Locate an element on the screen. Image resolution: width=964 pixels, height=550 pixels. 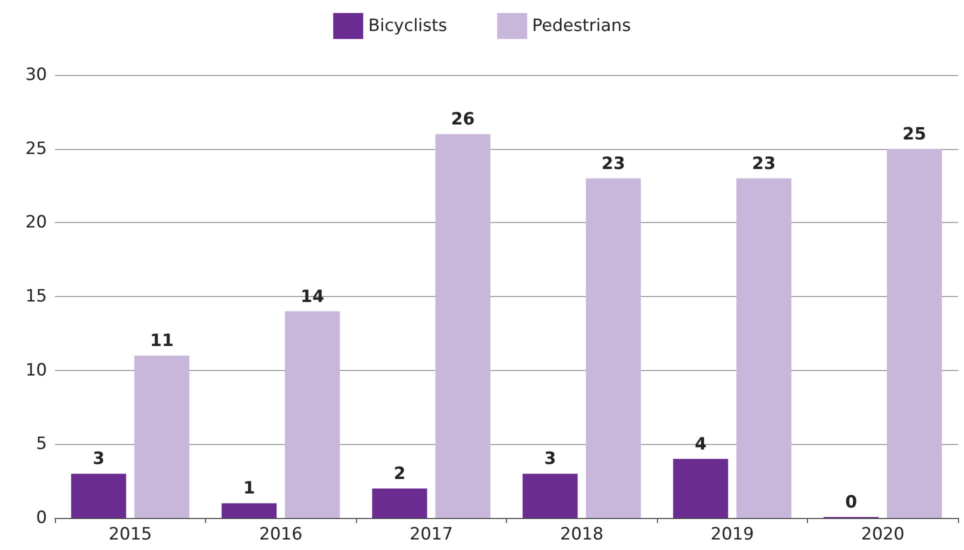
x-tick-label: 2015 is located at coordinates (130, 534).